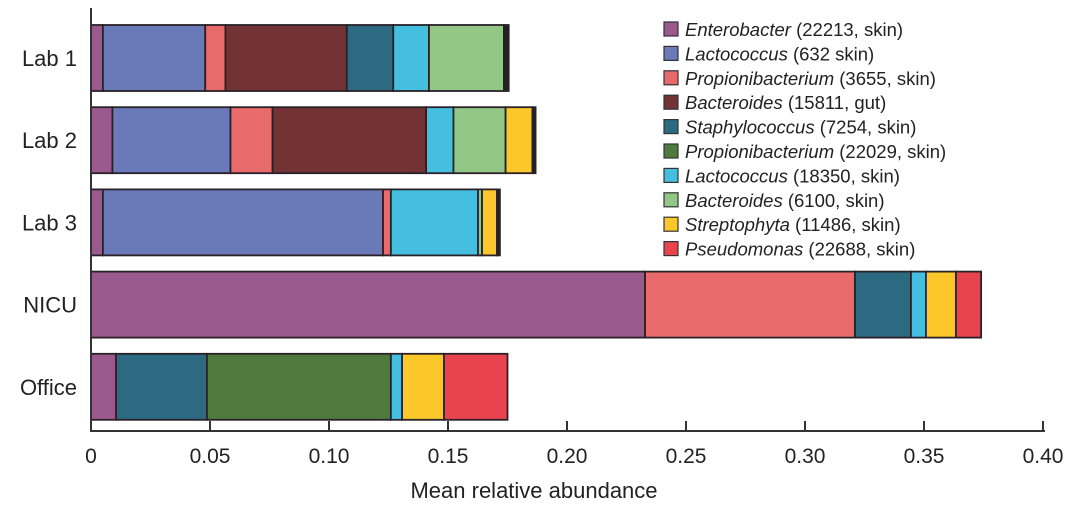 The height and width of the screenshot is (514, 1080). I want to click on legend-label: Enterobacter (22213, skin), so click(794, 29).